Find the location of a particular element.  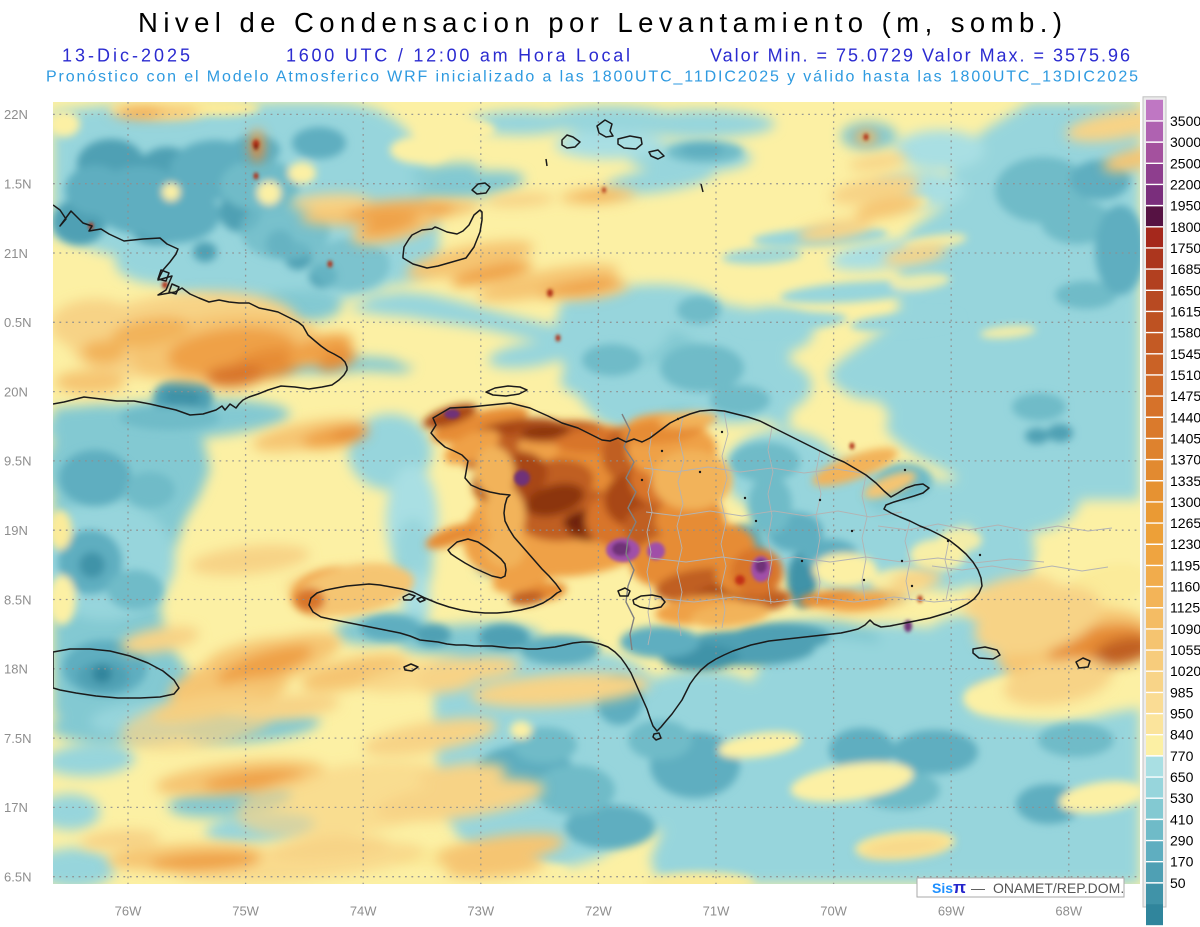

svg-text: 840 is located at coordinates (1182, 735).